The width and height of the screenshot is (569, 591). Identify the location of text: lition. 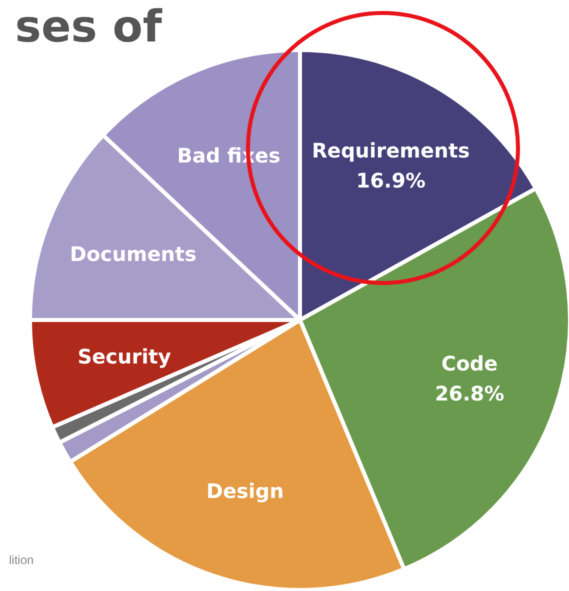
(21, 560).